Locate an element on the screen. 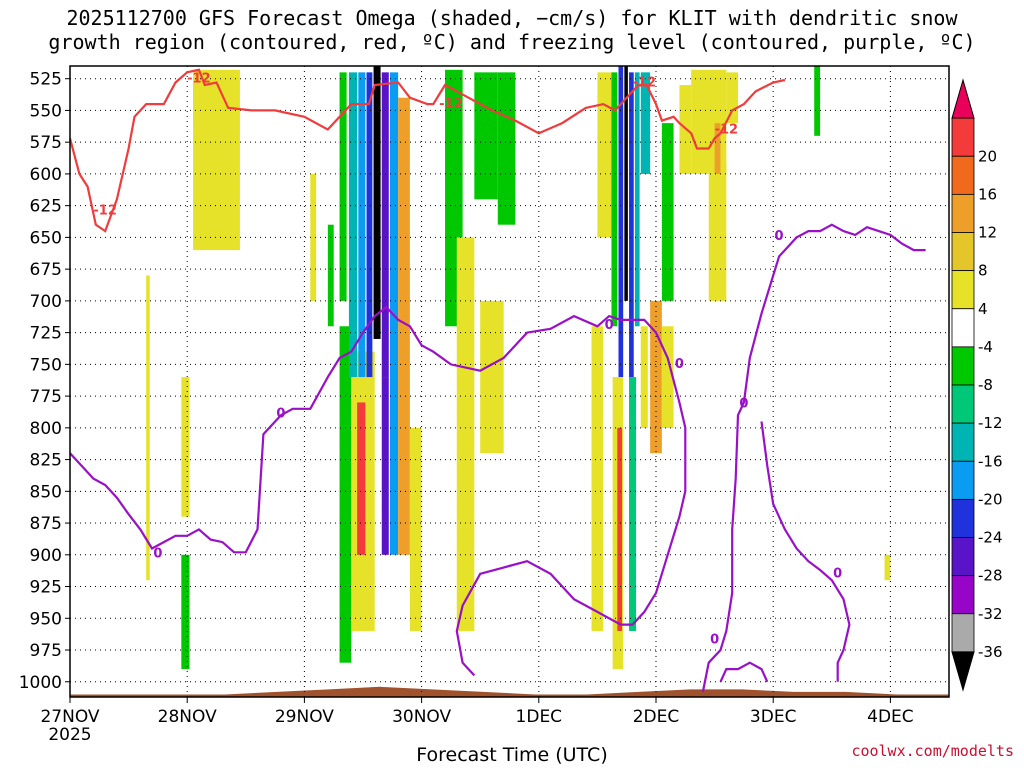  x-axis-label: Forecast Time (UTC) is located at coordinates (512, 755).